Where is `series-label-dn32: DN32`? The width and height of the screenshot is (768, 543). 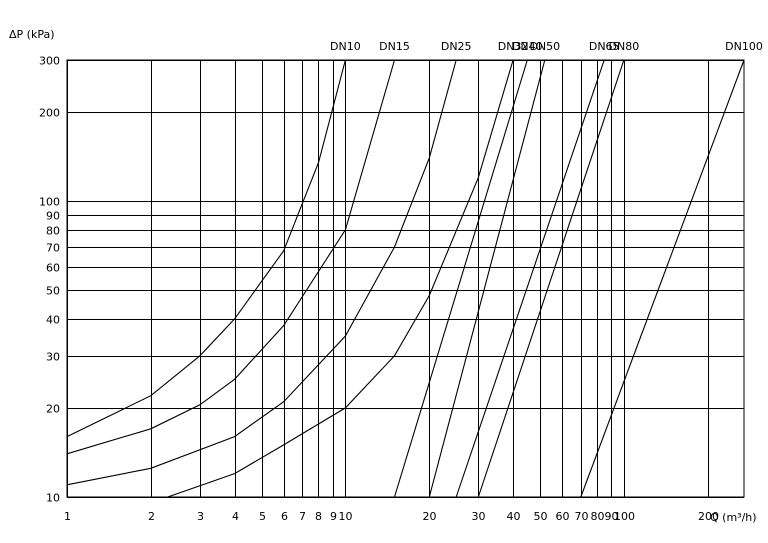
series-label-dn32: DN32 is located at coordinates (513, 46).